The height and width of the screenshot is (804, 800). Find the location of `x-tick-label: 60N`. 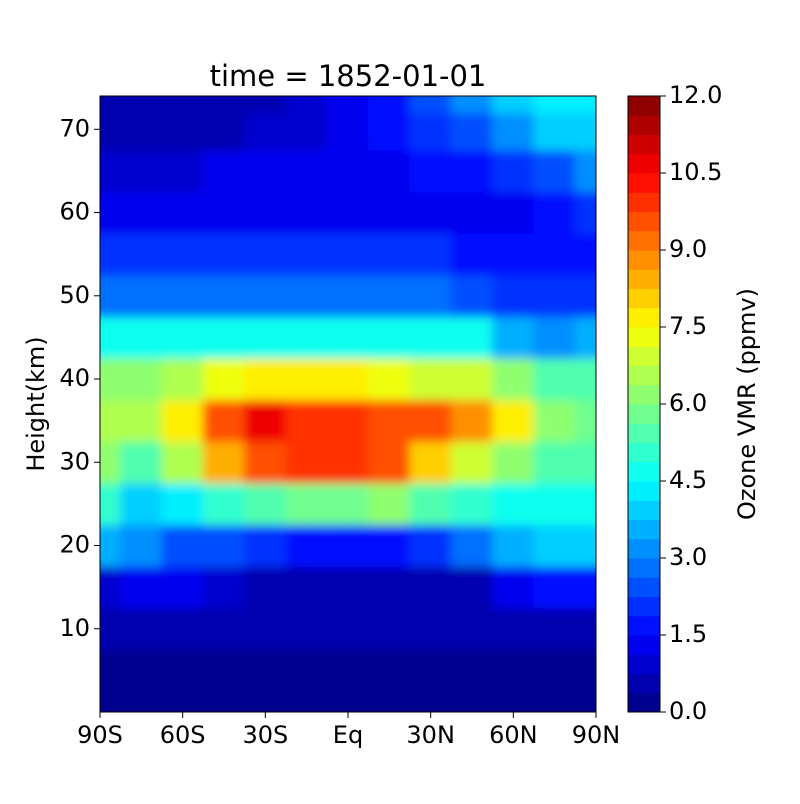

x-tick-label: 60N is located at coordinates (513, 735).